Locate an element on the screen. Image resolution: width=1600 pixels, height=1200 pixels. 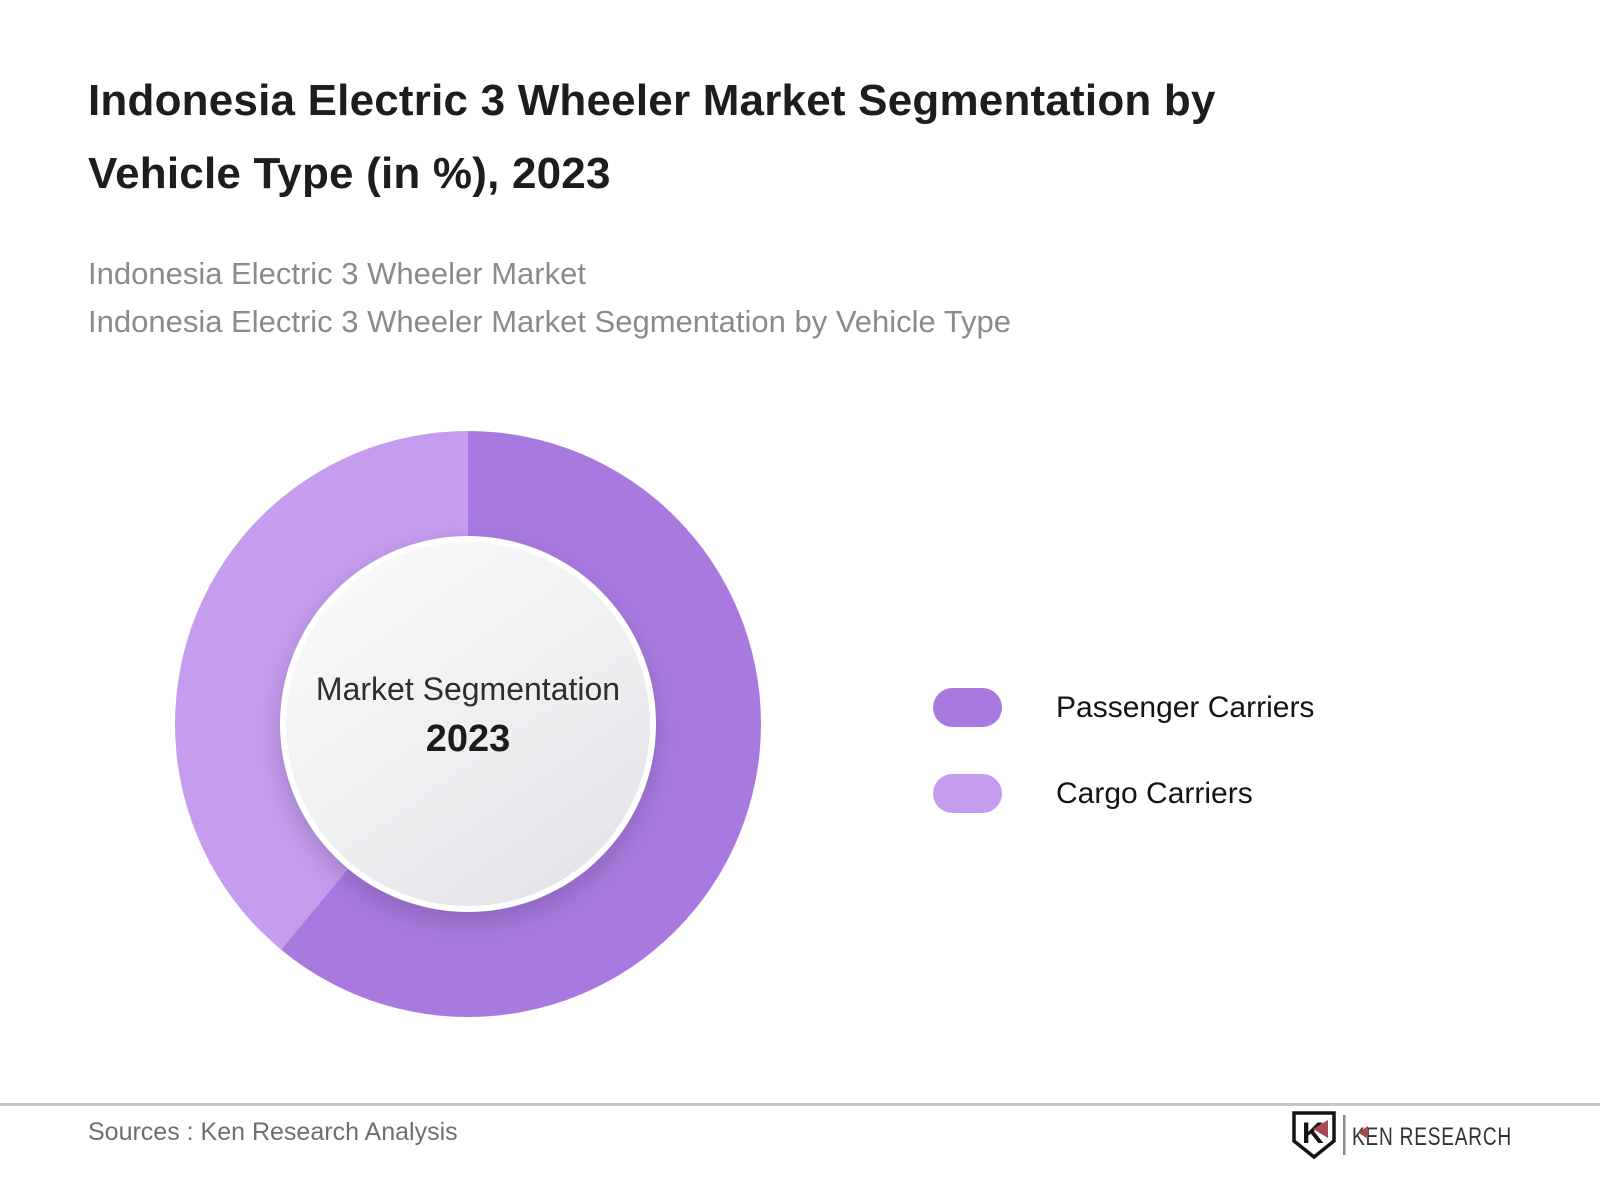
legend-label-passenger-carriers: Passenger Carriers is located at coordinates (1185, 707).